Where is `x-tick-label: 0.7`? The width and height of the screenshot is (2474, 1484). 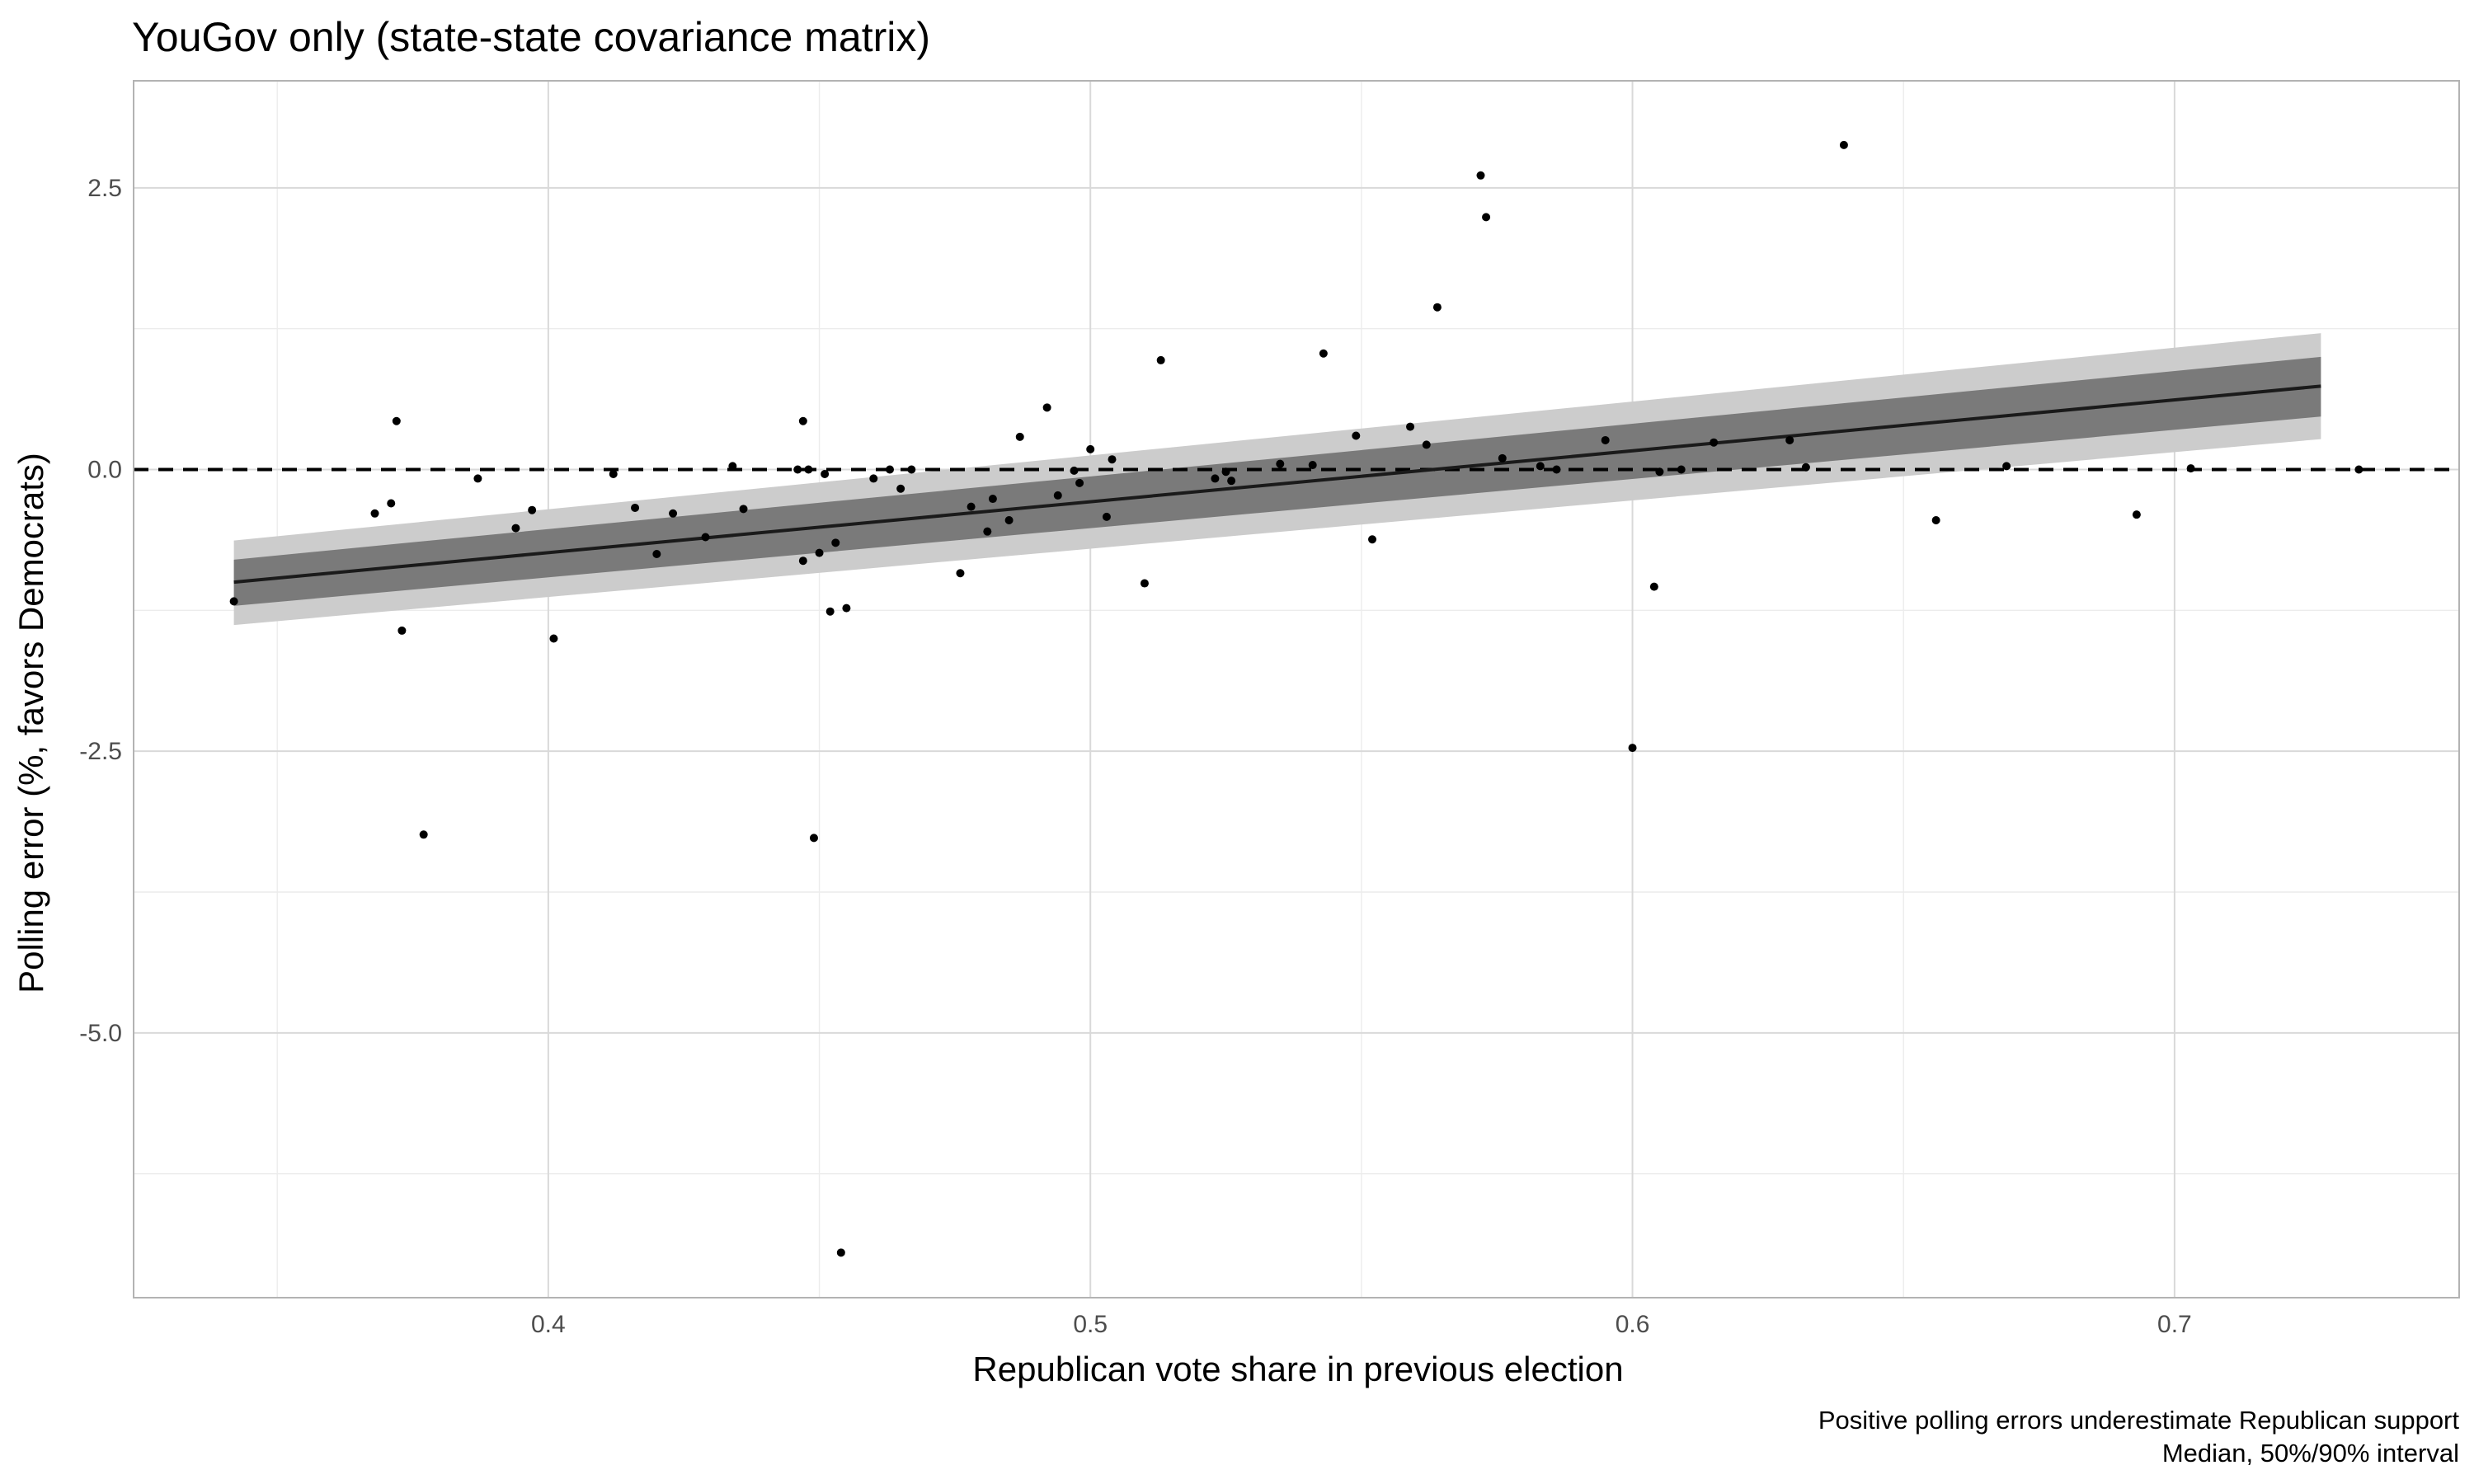 x-tick-label: 0.7 is located at coordinates (2174, 1324).